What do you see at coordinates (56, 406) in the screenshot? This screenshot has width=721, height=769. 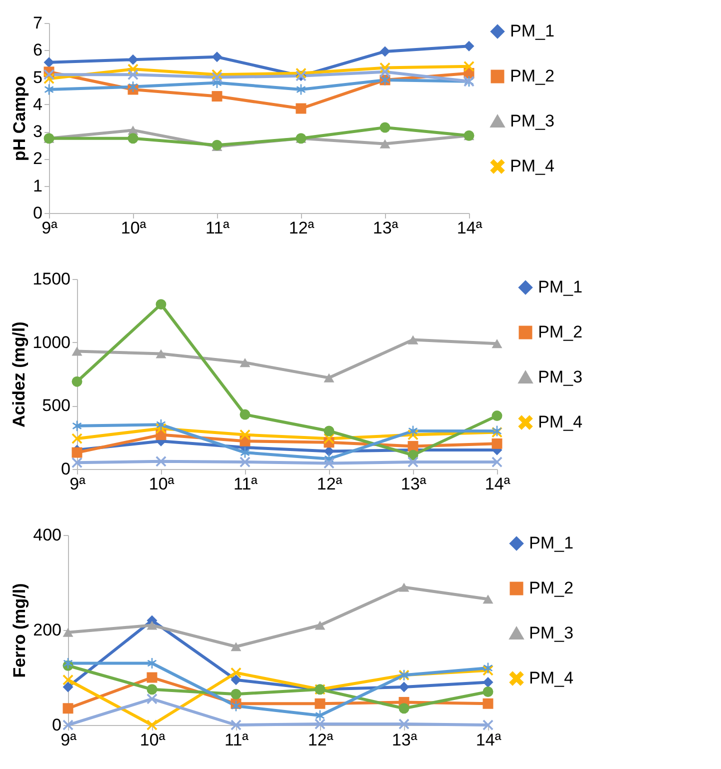 I see `y-tick-label: 500` at bounding box center [56, 406].